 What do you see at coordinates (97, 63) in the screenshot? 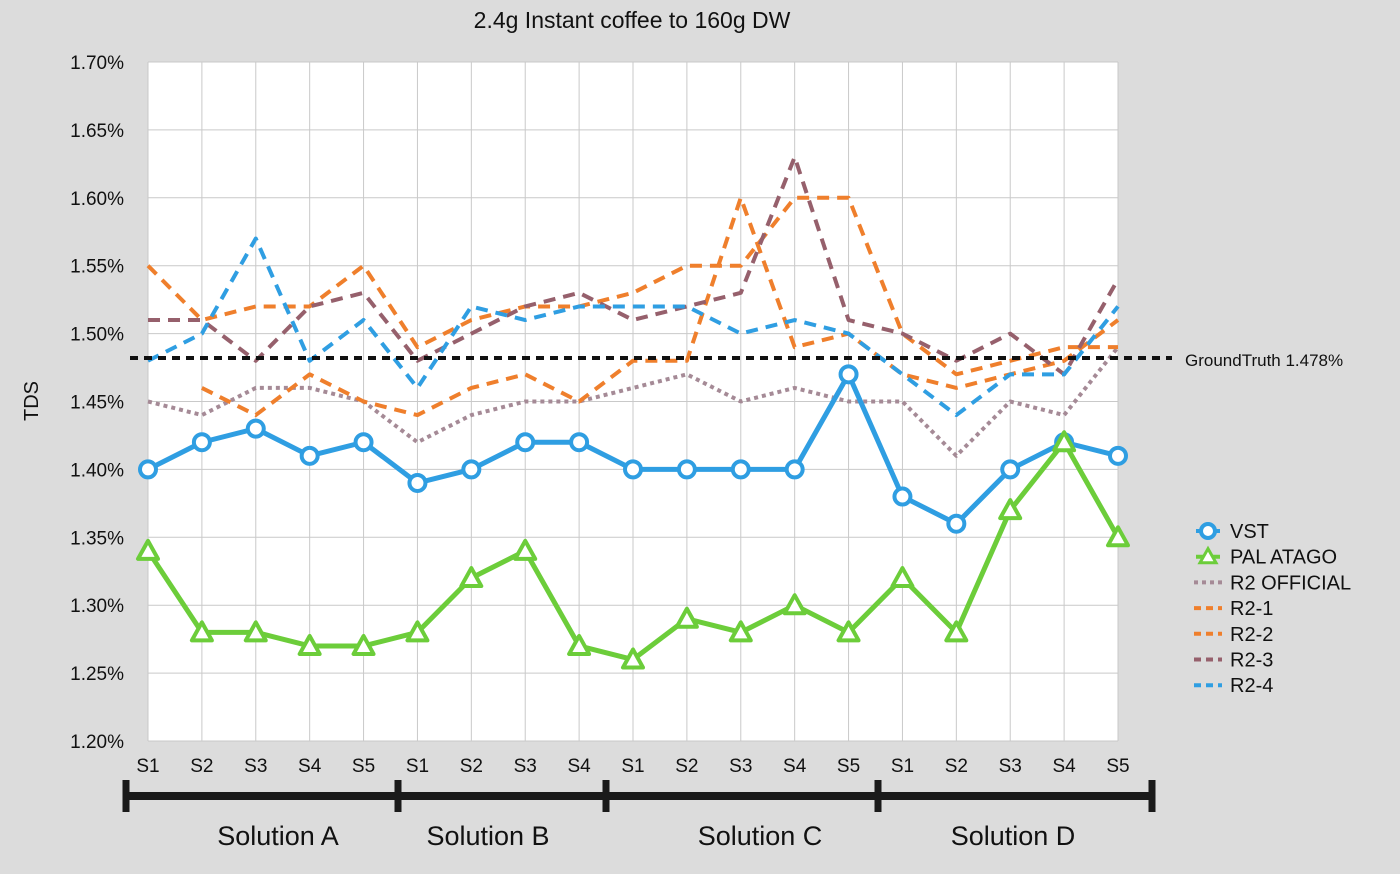
I see `y-tick-label: 1.70%` at bounding box center [97, 63].